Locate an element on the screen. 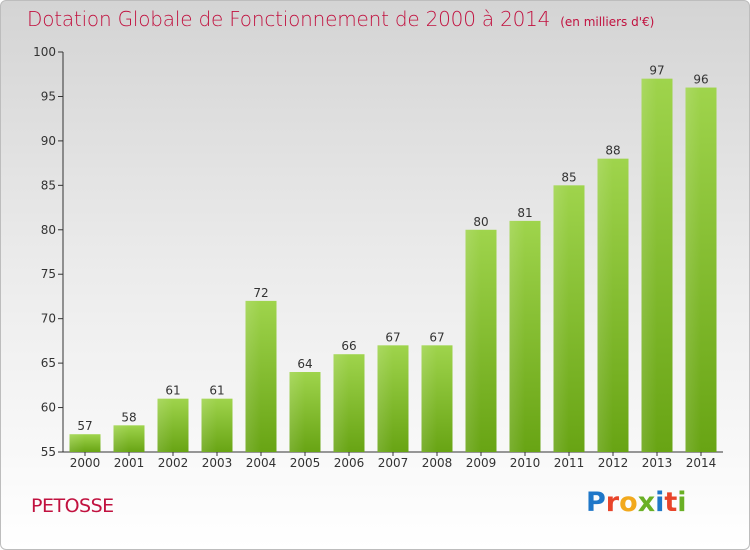 This screenshot has width=750, height=550. bar-value-label: 66 is located at coordinates (348, 346).